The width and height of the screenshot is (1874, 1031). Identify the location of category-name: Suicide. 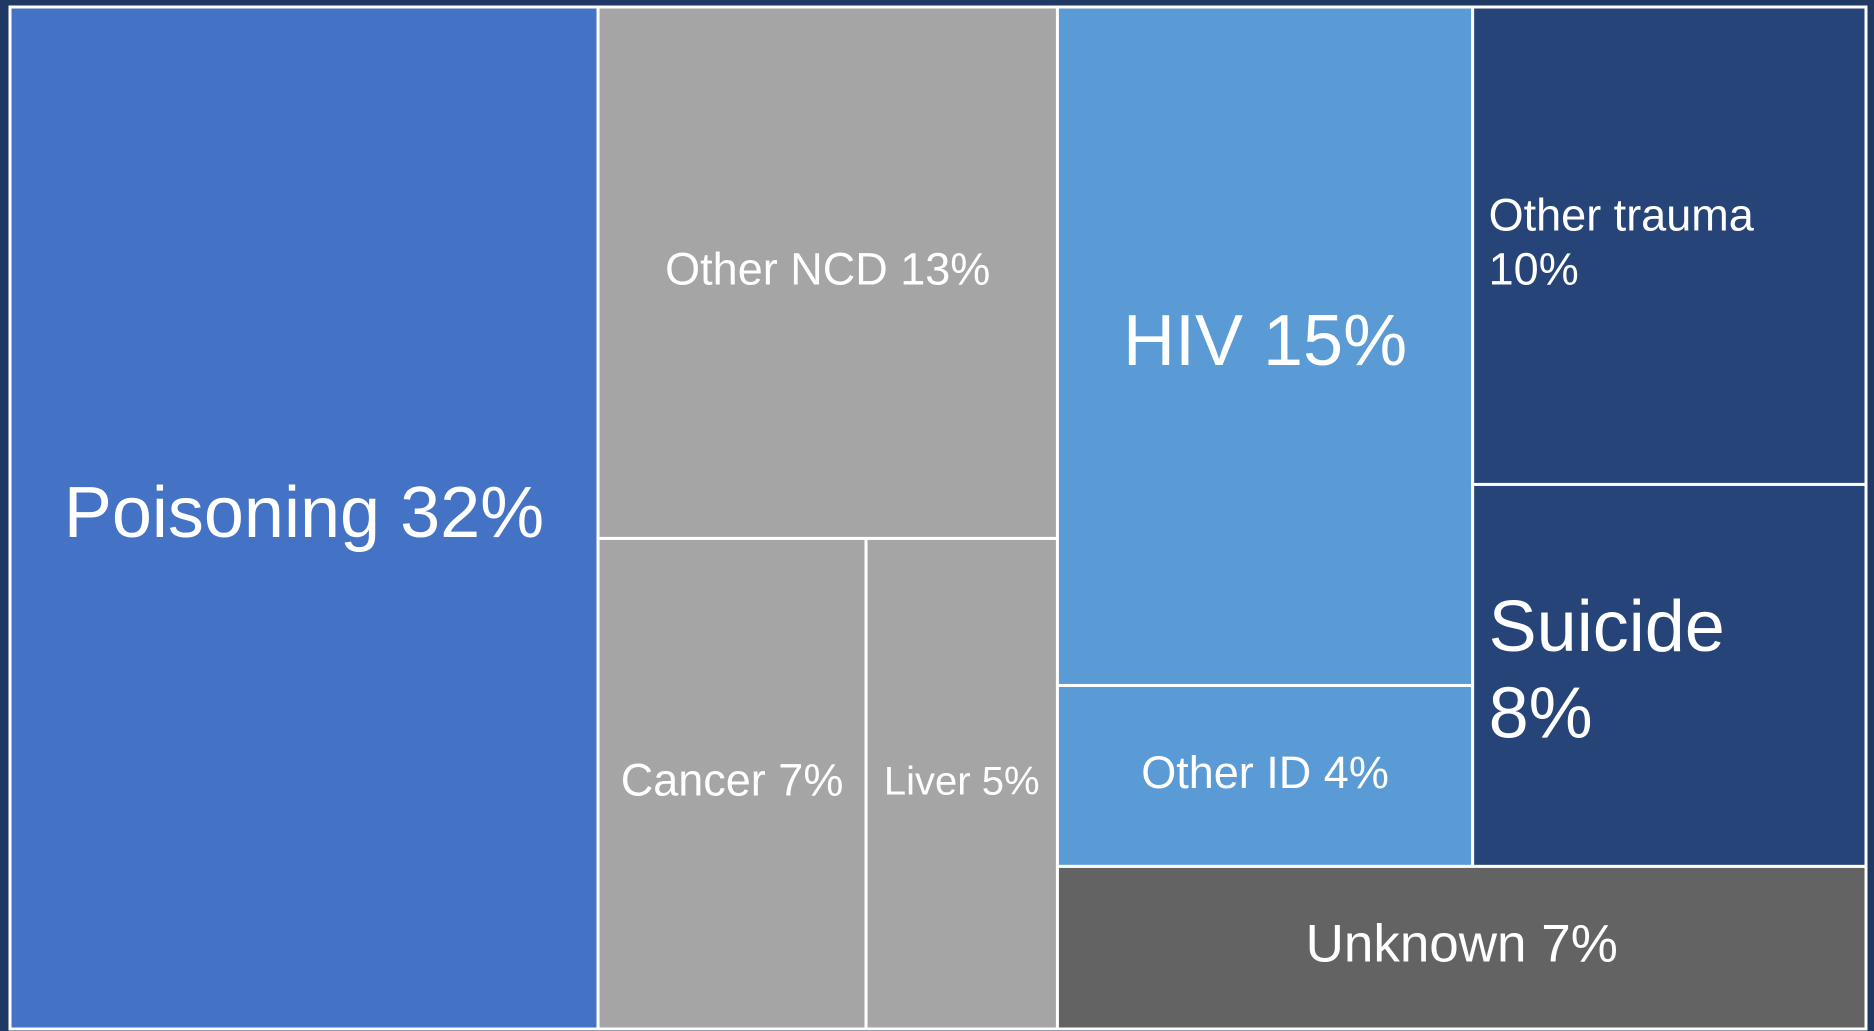
(1607, 627).